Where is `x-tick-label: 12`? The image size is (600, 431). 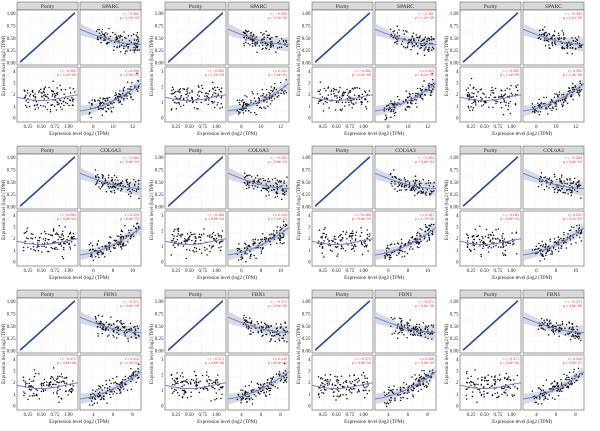
x-tick-label: 12 is located at coordinates (133, 127).